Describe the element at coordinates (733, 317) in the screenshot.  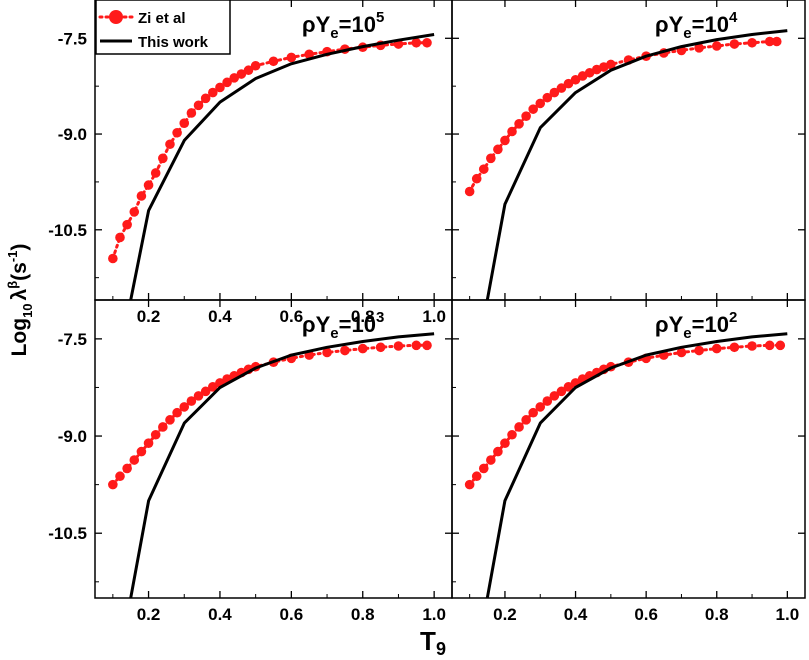
I see `panel-label-sup: 2` at that location.